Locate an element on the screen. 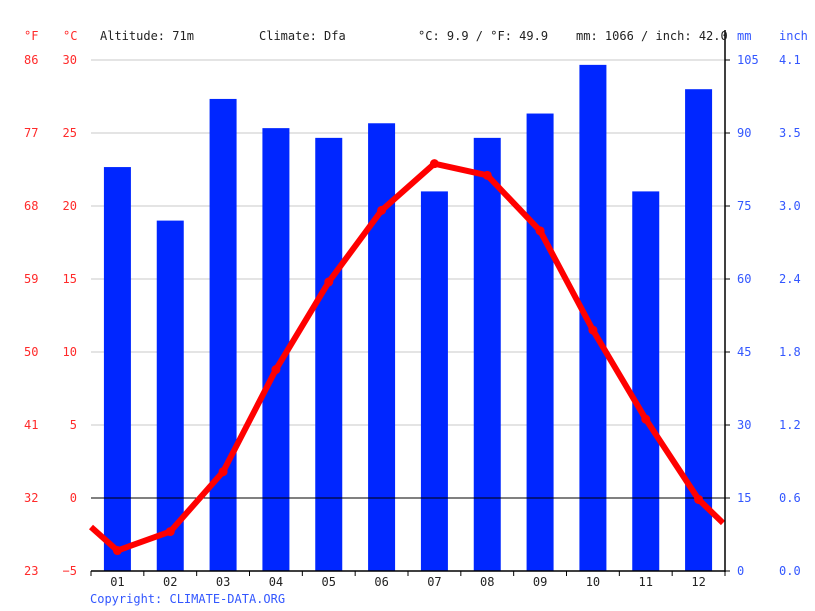 Image resolution: width=815 pixels, height=611 pixels. celsius-tick-label: 30 is located at coordinates (70, 60).